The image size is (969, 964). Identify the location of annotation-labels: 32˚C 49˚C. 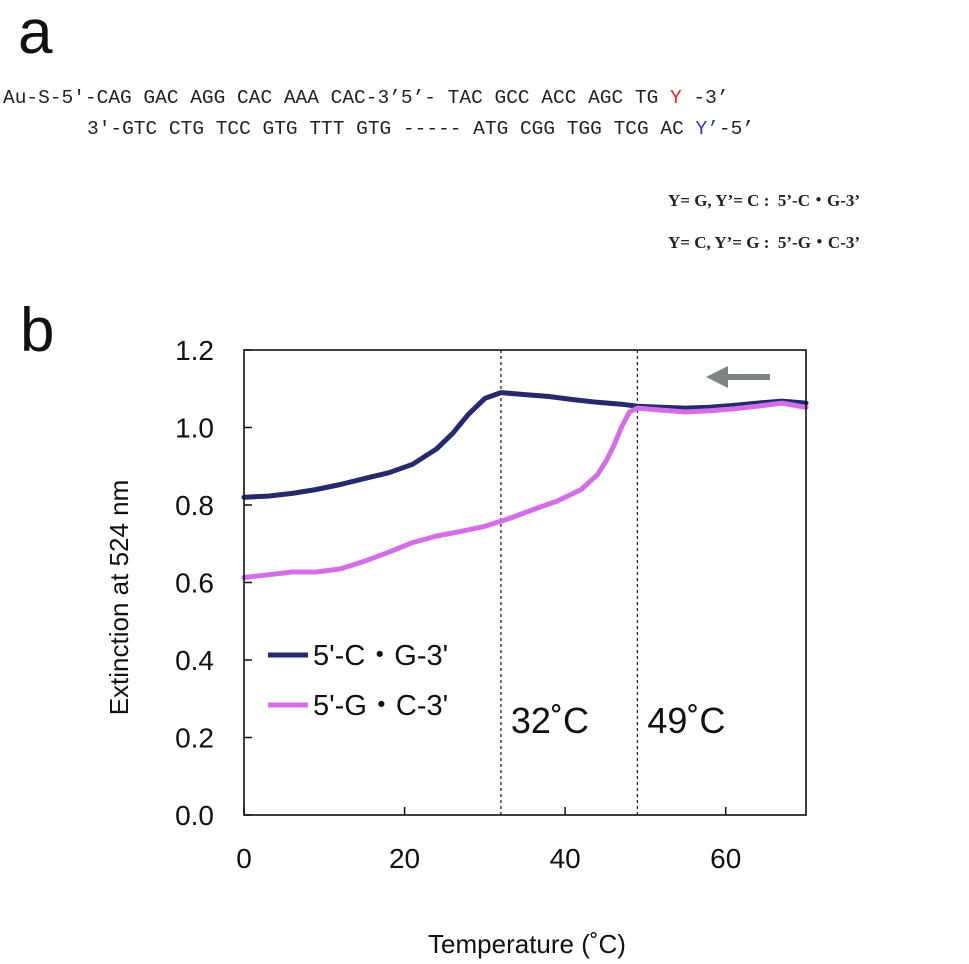
(618, 720).